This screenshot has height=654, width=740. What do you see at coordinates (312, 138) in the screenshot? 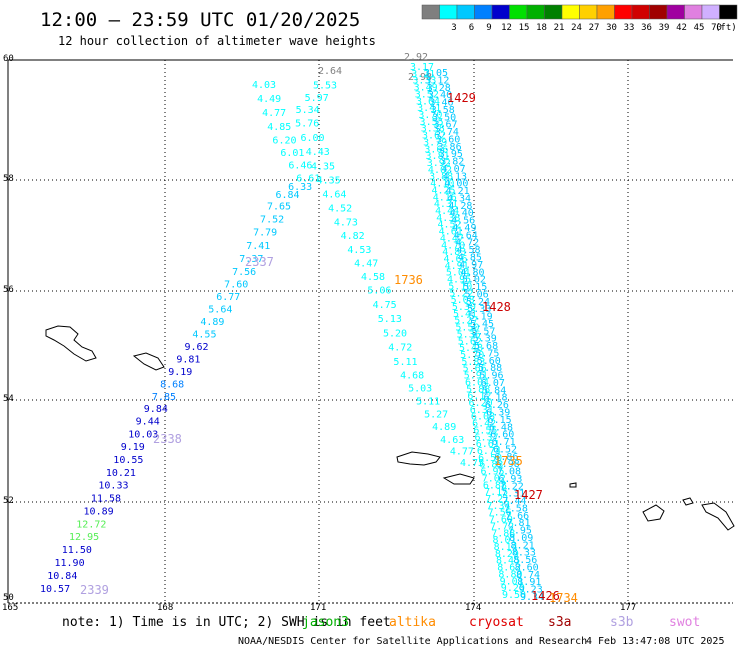
I see `wave-height-reading: 6.00` at bounding box center [312, 138].